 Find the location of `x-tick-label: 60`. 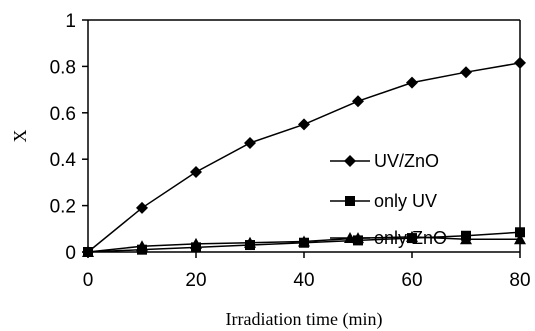

x-tick-label: 60 is located at coordinates (411, 280).